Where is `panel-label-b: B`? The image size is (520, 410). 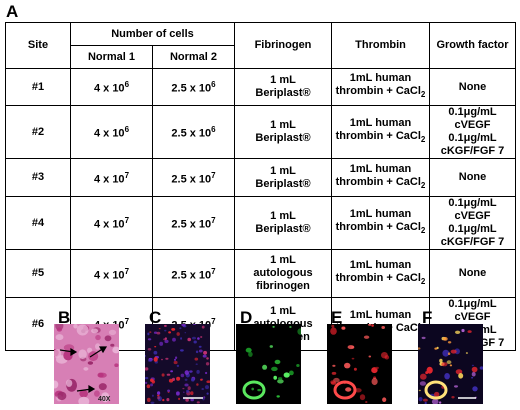
panel-label-b: B is located at coordinates (64, 317).